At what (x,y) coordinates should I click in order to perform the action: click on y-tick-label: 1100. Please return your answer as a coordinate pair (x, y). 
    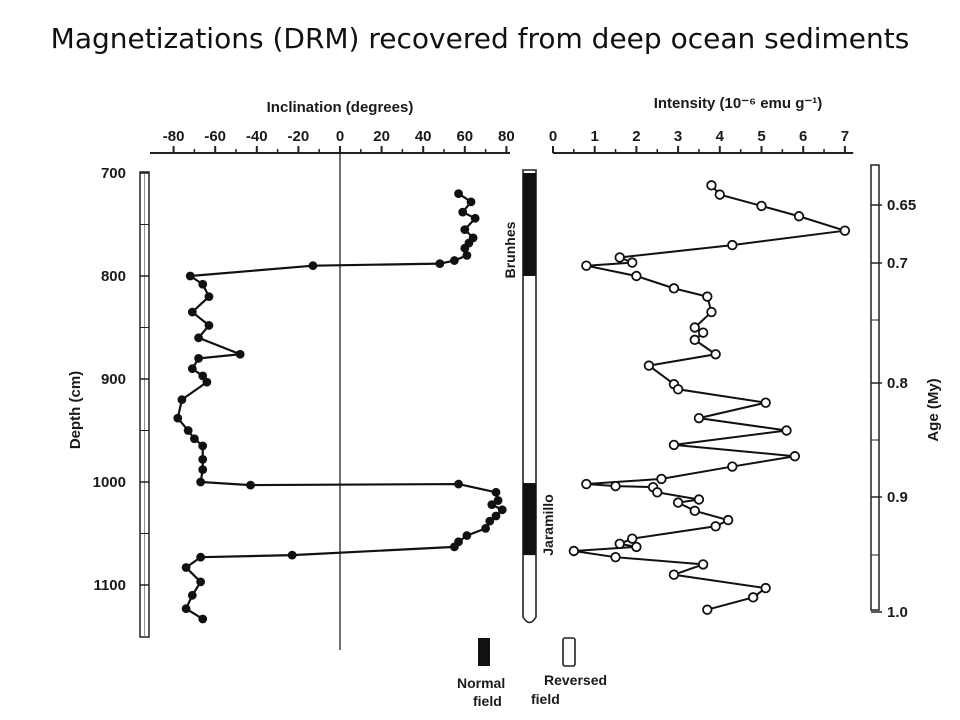
    Looking at the image, I should click on (109, 585).